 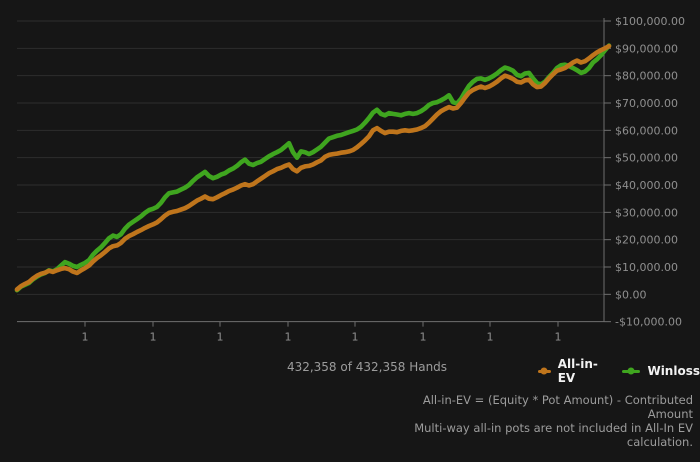 What do you see at coordinates (646, 212) in the screenshot?
I see `svg-text: $30,000.00` at bounding box center [646, 212].